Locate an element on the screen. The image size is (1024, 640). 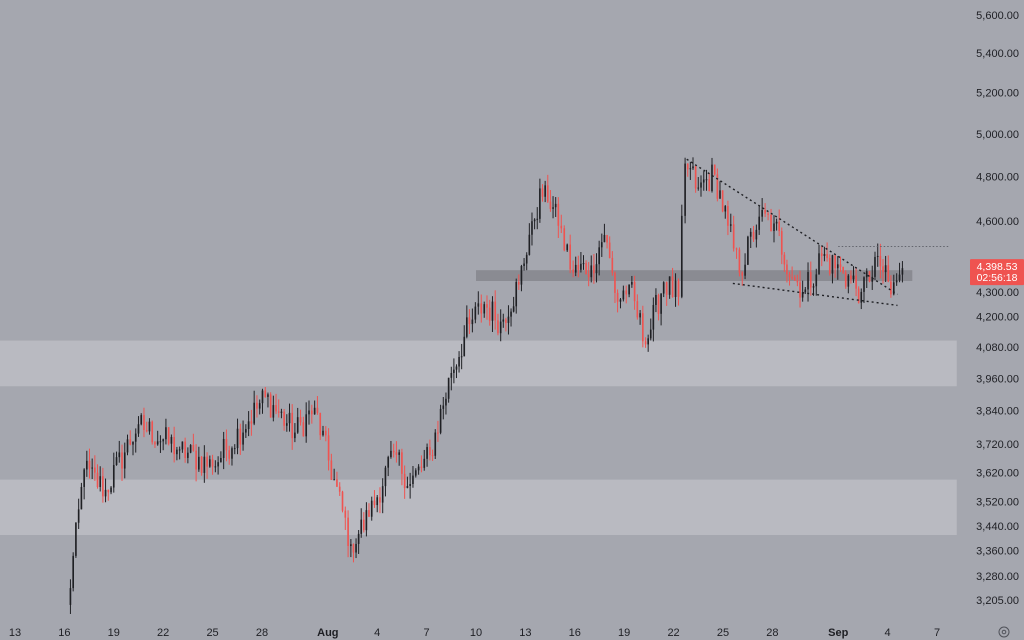
trendline-wedge-upper is located at coordinates (792, 226).